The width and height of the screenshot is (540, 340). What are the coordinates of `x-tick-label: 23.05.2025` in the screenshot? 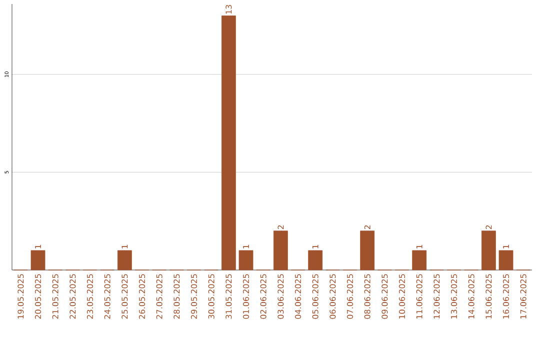 It's located at (90, 296).